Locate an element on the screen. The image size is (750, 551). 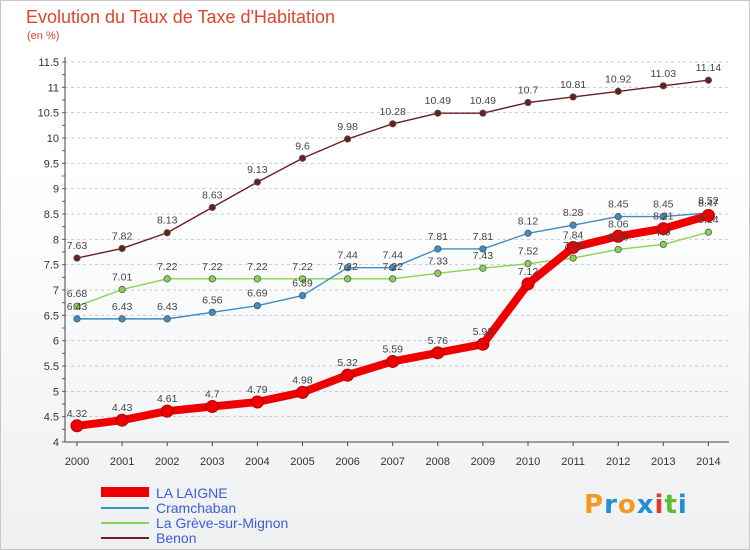
y-tick-label: 10.5 is located at coordinates (48, 114).